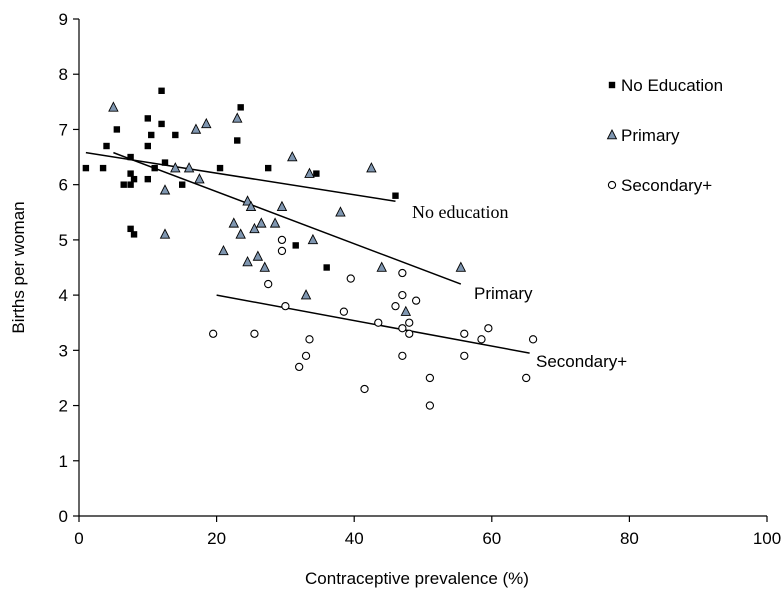  What do you see at coordinates (650, 135) in the screenshot?
I see `legend-label: Primary` at bounding box center [650, 135].